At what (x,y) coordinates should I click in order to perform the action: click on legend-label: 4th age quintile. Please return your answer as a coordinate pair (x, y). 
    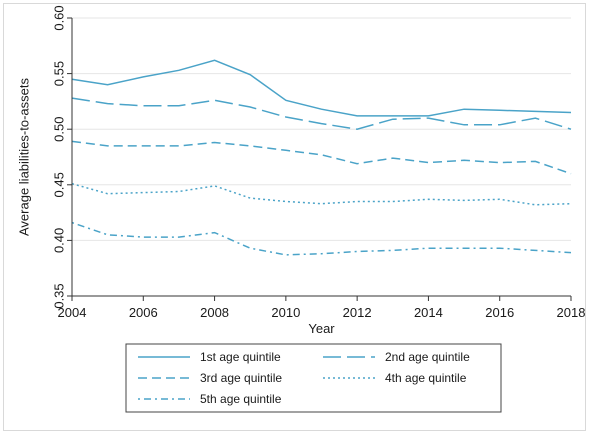
    Looking at the image, I should click on (426, 378).